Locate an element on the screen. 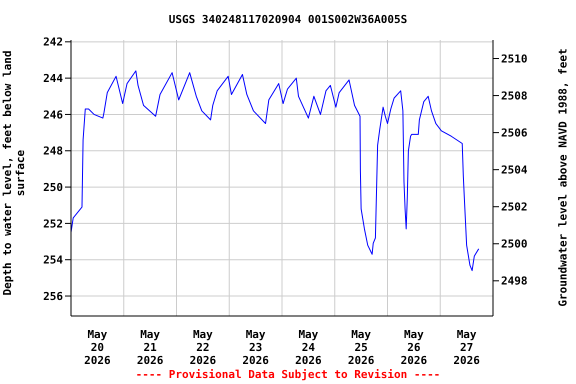  x-tick-label: May 23 2026 is located at coordinates (256, 347).